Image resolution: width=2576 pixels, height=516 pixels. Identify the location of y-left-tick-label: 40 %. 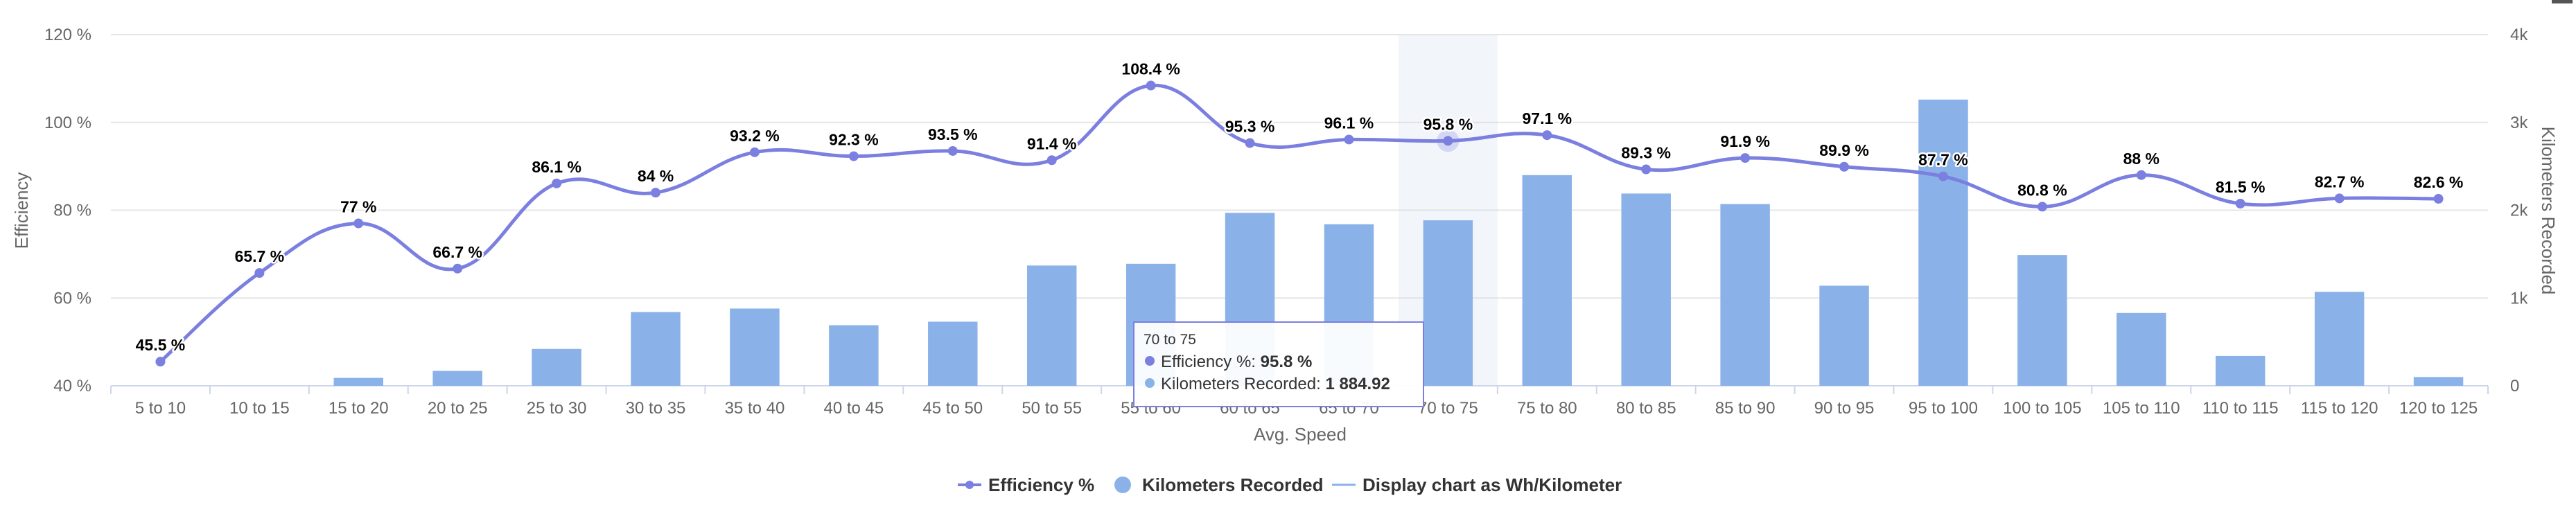
(72, 386).